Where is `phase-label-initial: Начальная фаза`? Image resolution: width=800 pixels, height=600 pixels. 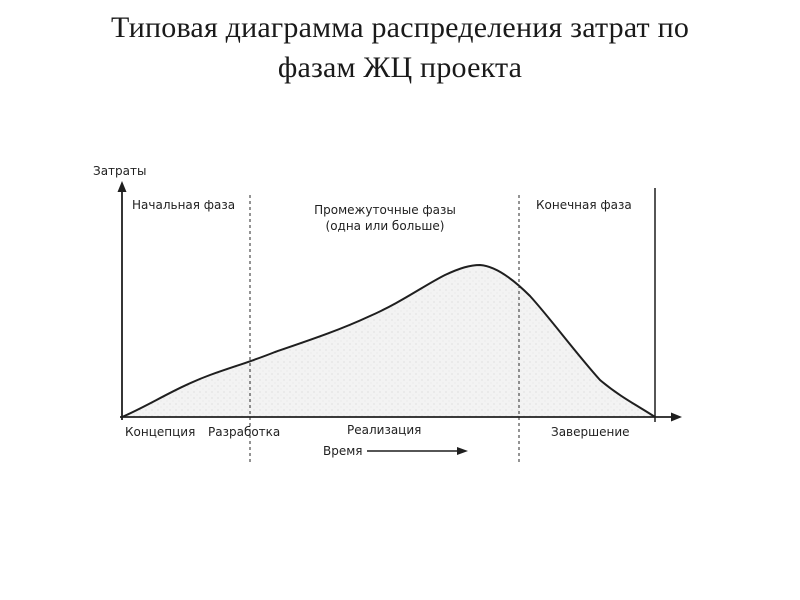
phase-label-initial: Начальная фаза is located at coordinates (183, 205).